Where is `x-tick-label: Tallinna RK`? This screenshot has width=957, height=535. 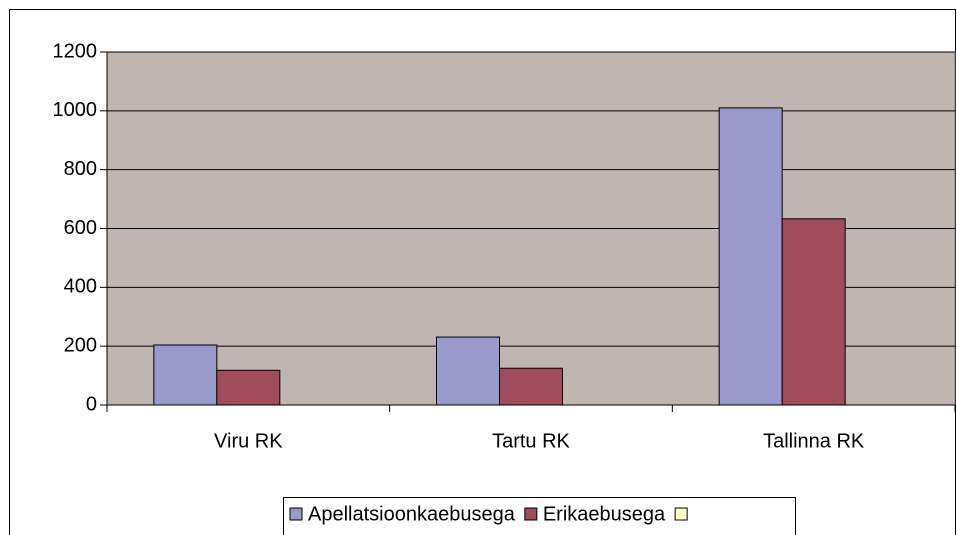
x-tick-label: Tallinna RK is located at coordinates (814, 441).